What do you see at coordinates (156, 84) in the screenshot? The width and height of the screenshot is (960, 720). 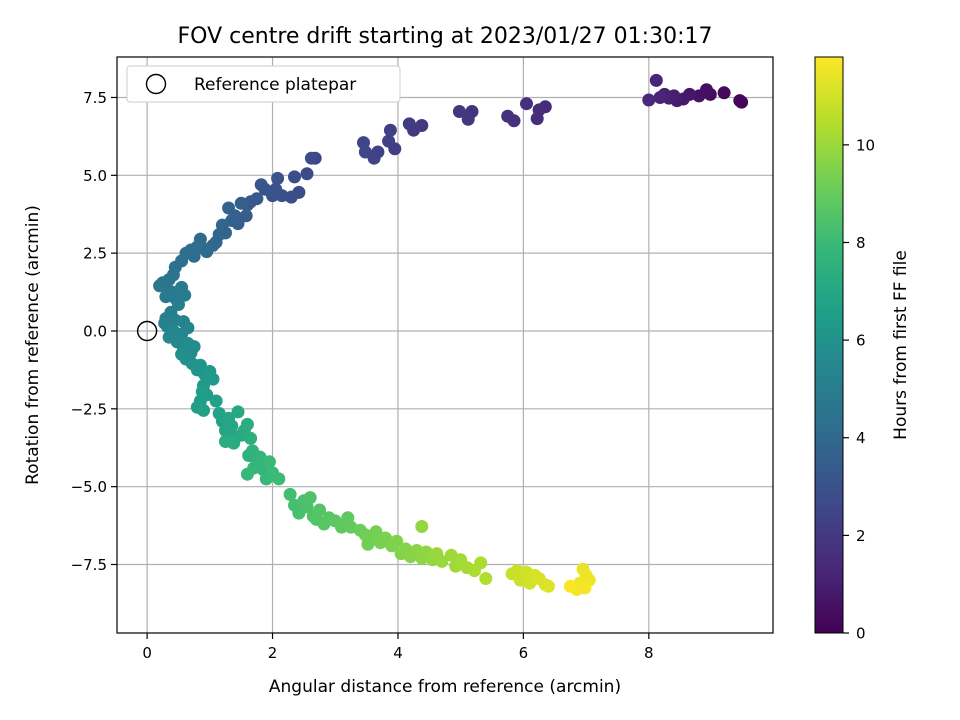 I see `legend-marker-circle` at bounding box center [156, 84].